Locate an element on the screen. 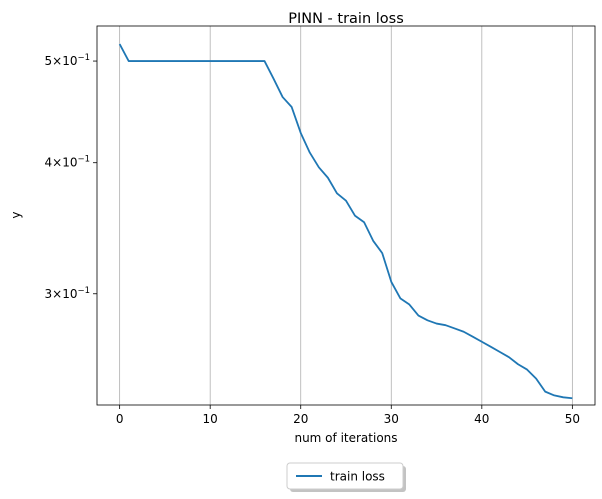 This screenshot has height=499, width=602. x-tick-label: 10 is located at coordinates (210, 419).